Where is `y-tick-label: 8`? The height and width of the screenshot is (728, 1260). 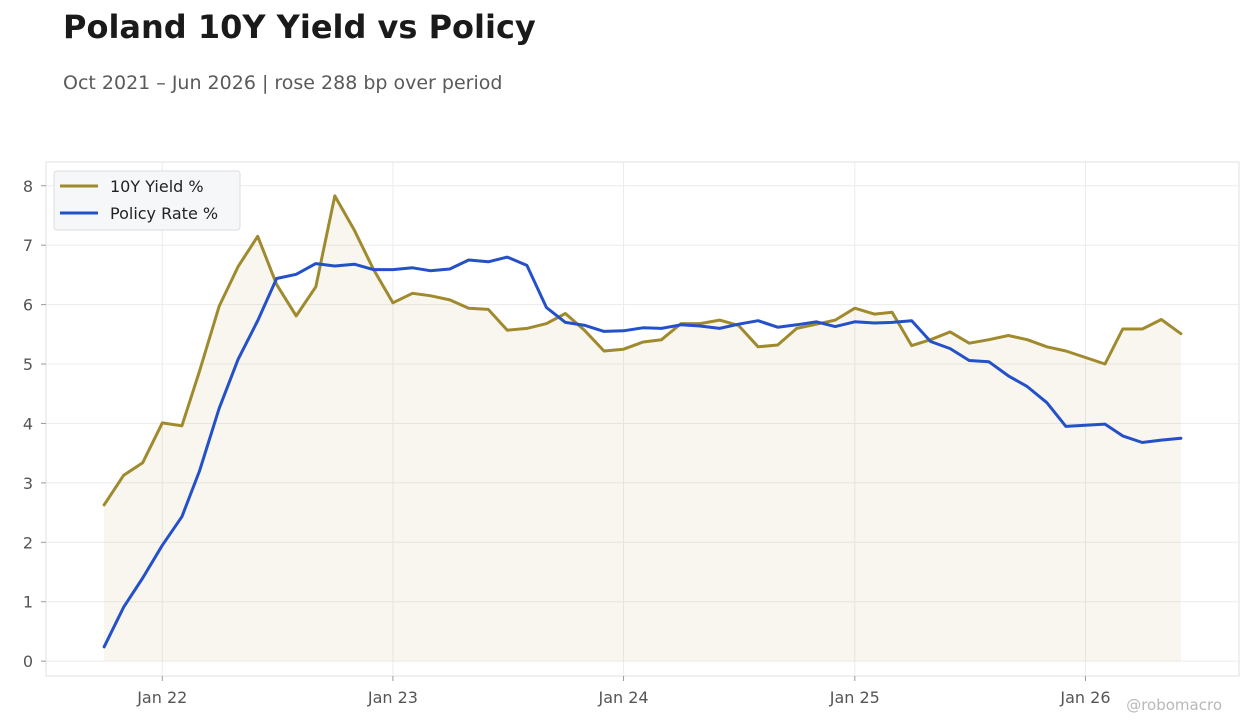
y-tick-label: 8 is located at coordinates (28, 186).